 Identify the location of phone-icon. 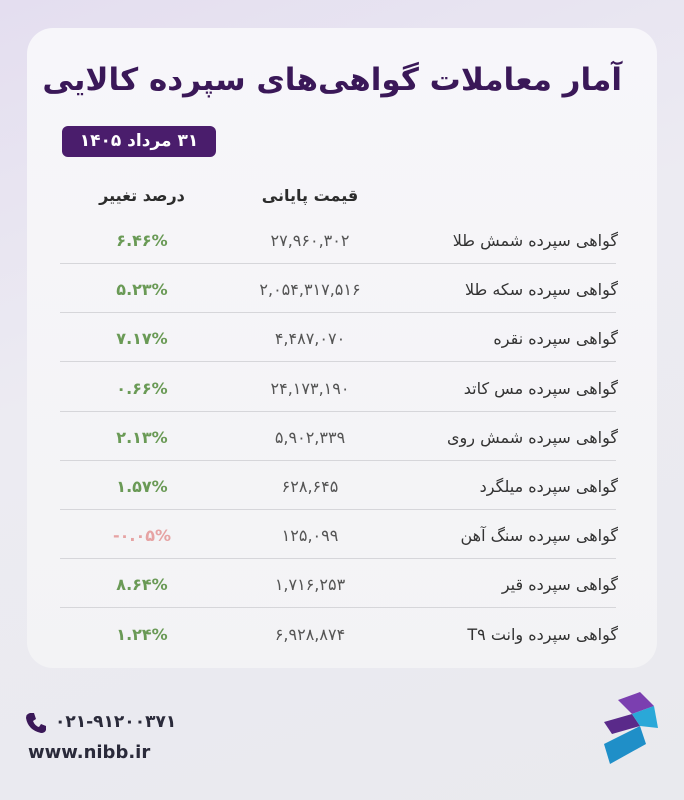
(36, 723).